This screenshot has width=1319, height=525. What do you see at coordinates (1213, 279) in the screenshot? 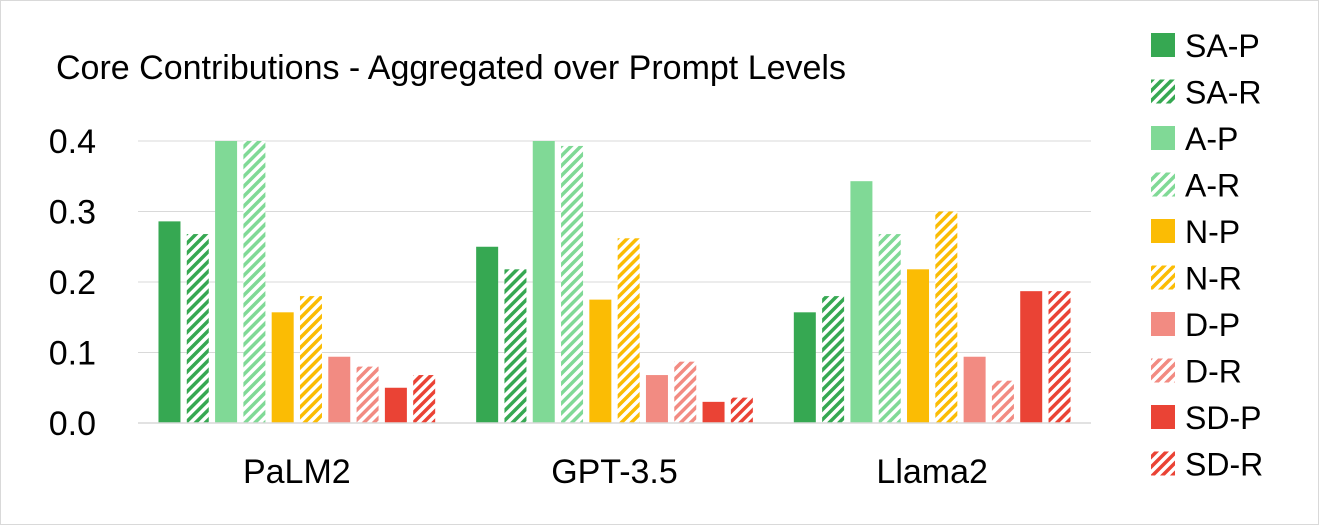
I see `legend-label: N-R` at bounding box center [1213, 279].